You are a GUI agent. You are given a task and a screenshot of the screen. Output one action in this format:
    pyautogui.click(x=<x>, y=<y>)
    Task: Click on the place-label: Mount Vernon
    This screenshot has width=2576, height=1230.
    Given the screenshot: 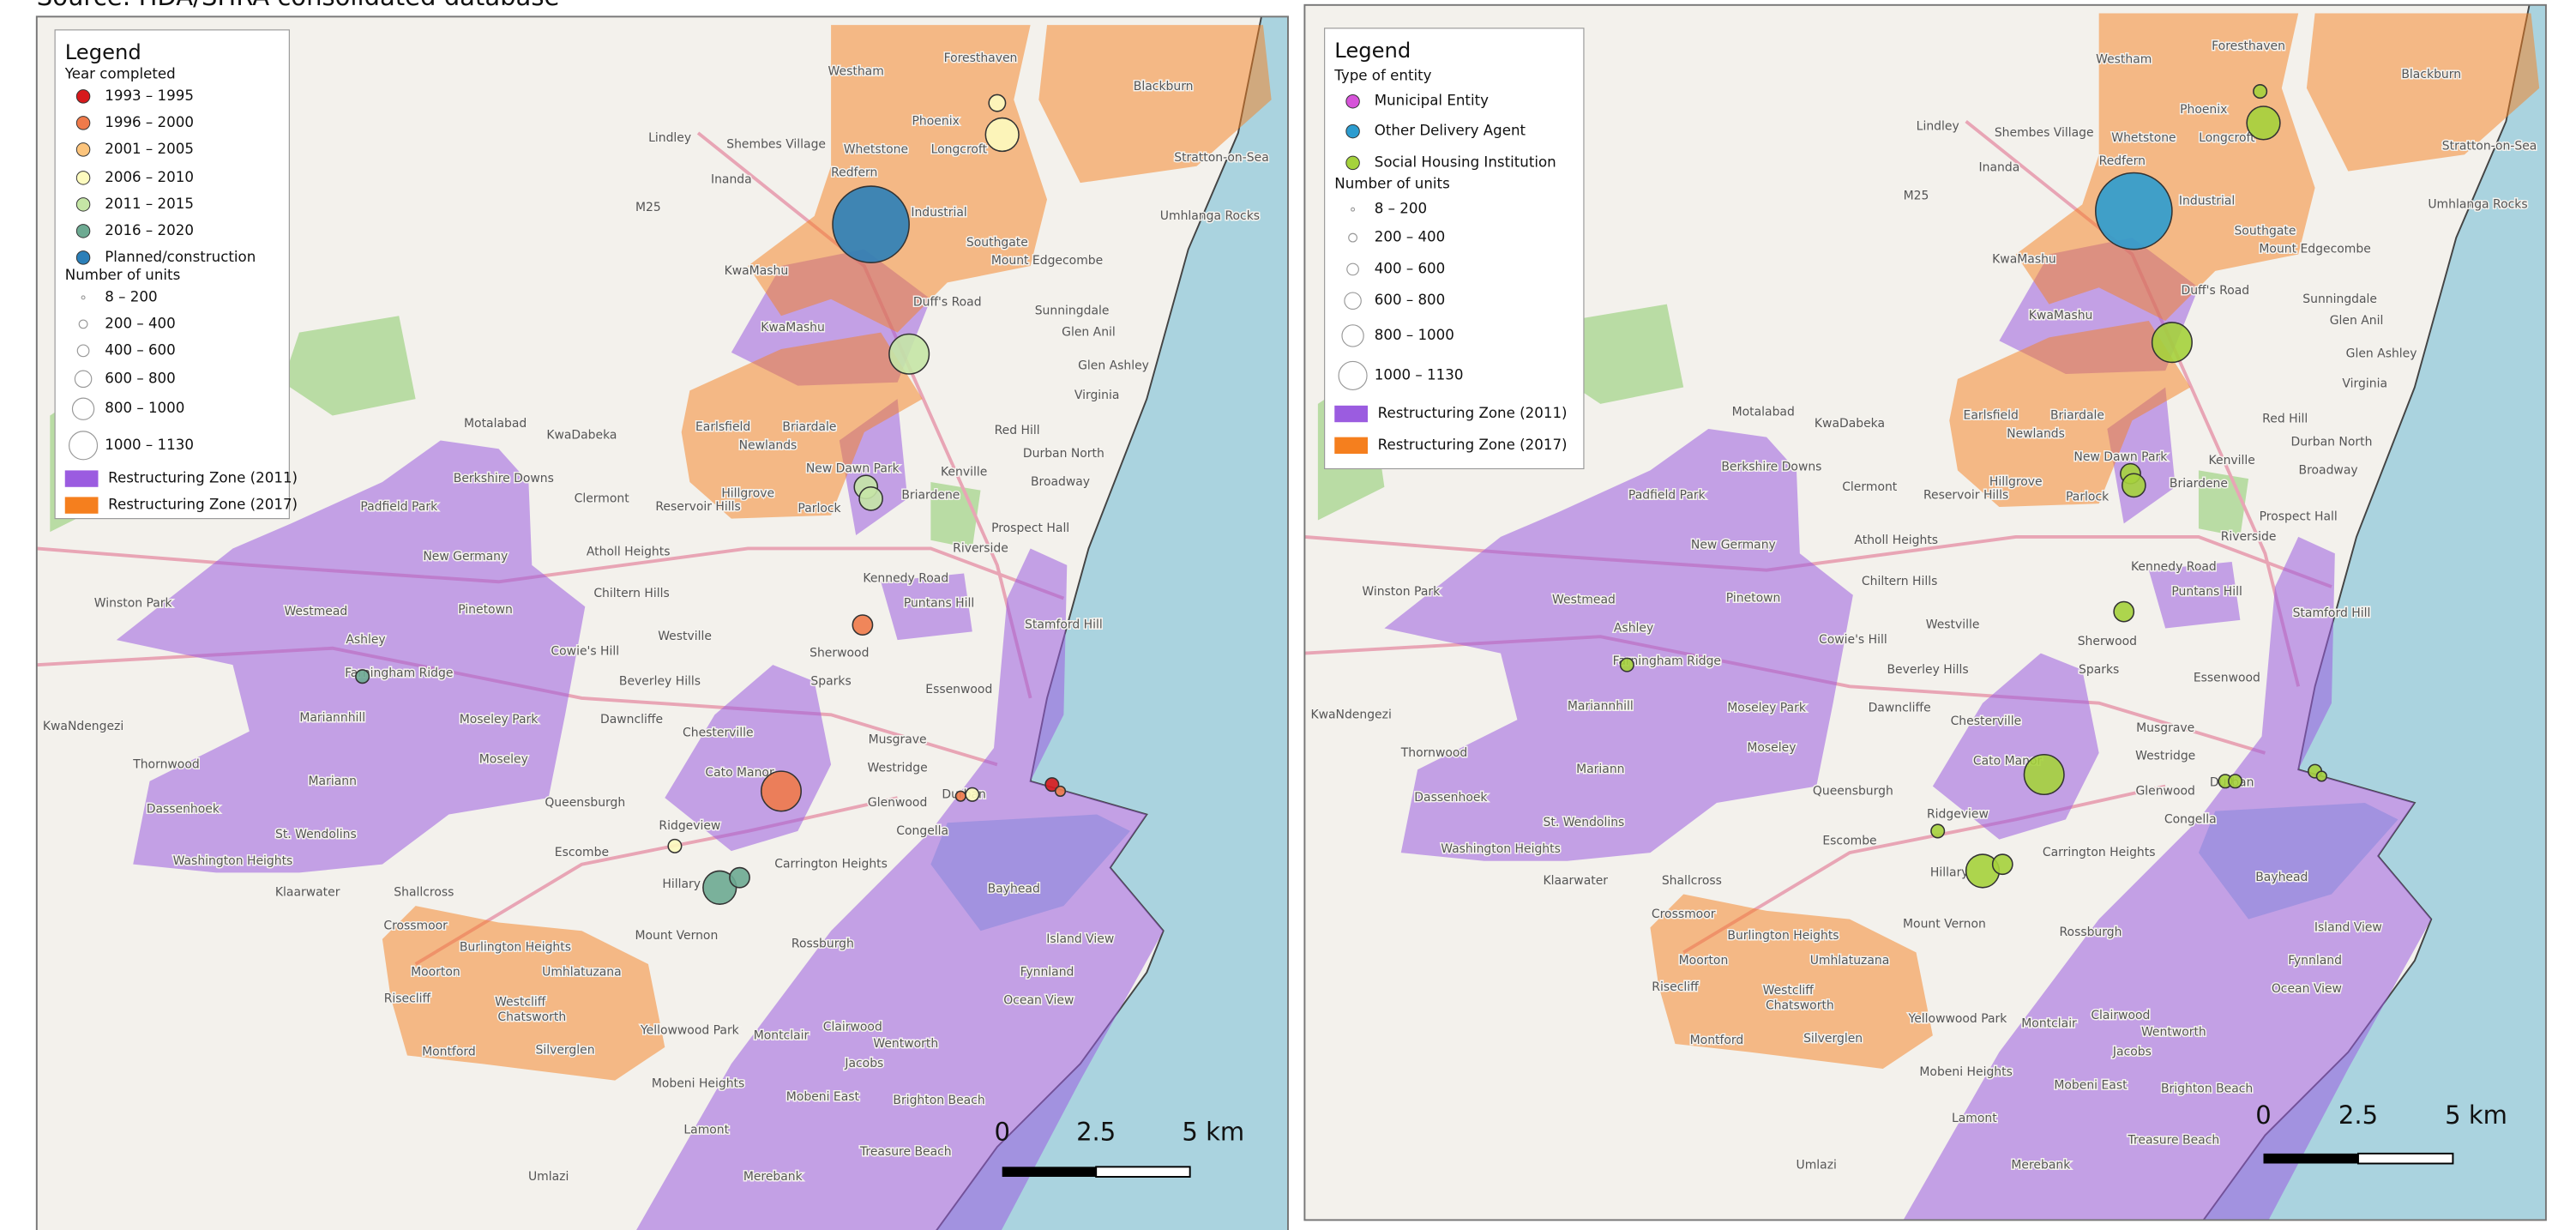 What is the action you would take?
    pyautogui.click(x=676, y=936)
    